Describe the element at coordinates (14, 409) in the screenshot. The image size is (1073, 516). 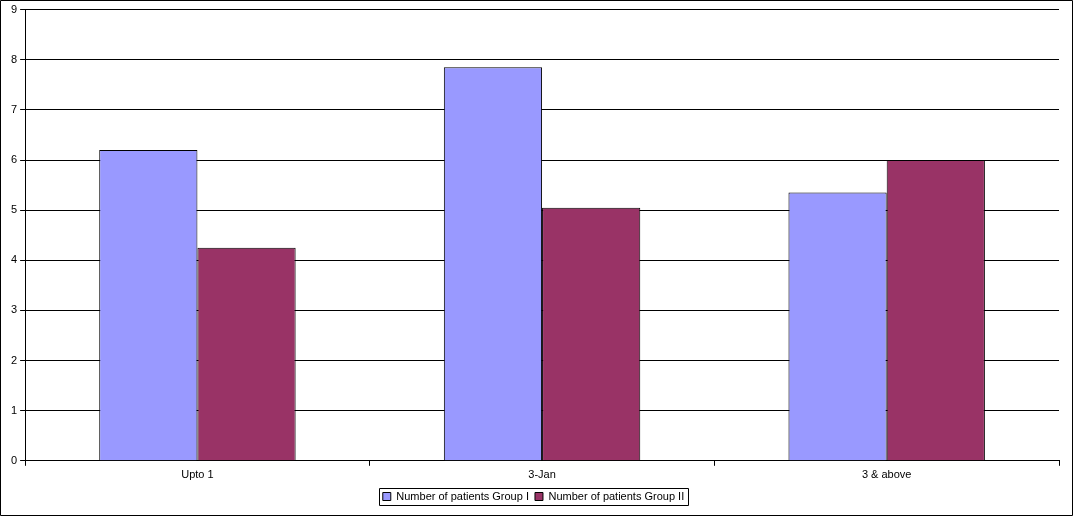
I see `y-tick-label: 1` at that location.